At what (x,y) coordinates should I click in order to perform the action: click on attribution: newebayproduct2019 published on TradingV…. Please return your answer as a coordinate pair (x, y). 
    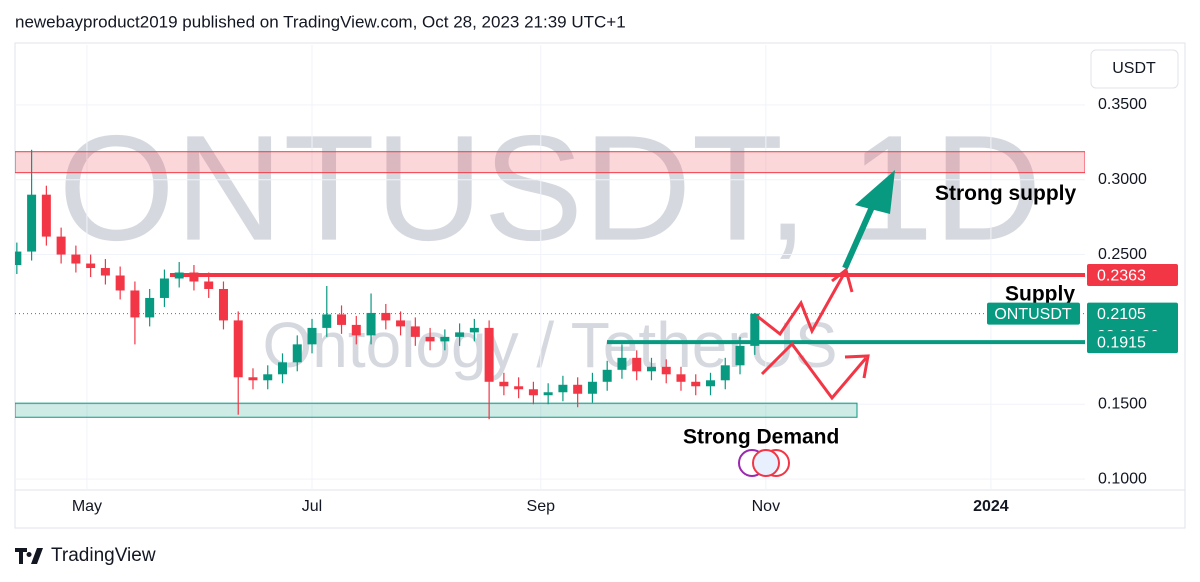
    Looking at the image, I should click on (320, 21).